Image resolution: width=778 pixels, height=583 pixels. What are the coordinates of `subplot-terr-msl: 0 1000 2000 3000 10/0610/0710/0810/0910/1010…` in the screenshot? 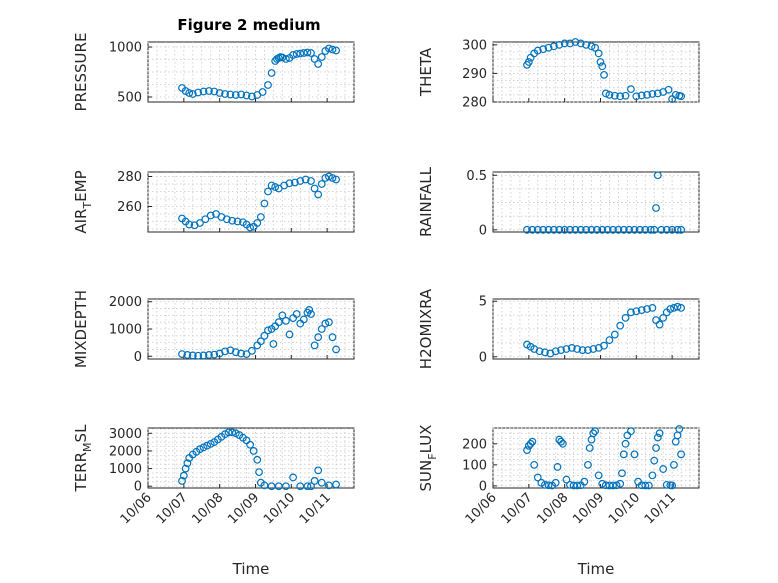 It's located at (213, 501).